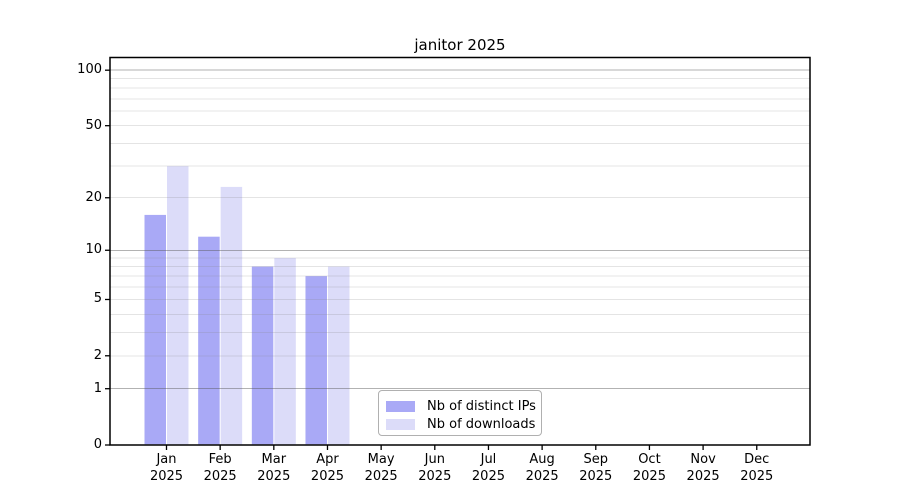  I want to click on y-tick-label-5: 5, so click(97, 299).